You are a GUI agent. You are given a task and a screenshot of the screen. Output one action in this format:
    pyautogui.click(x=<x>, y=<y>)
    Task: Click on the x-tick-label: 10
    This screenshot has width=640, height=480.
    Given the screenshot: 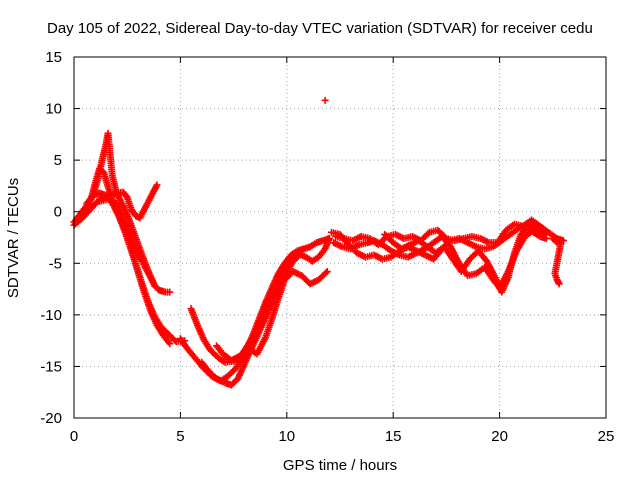 What is the action you would take?
    pyautogui.click(x=286, y=436)
    